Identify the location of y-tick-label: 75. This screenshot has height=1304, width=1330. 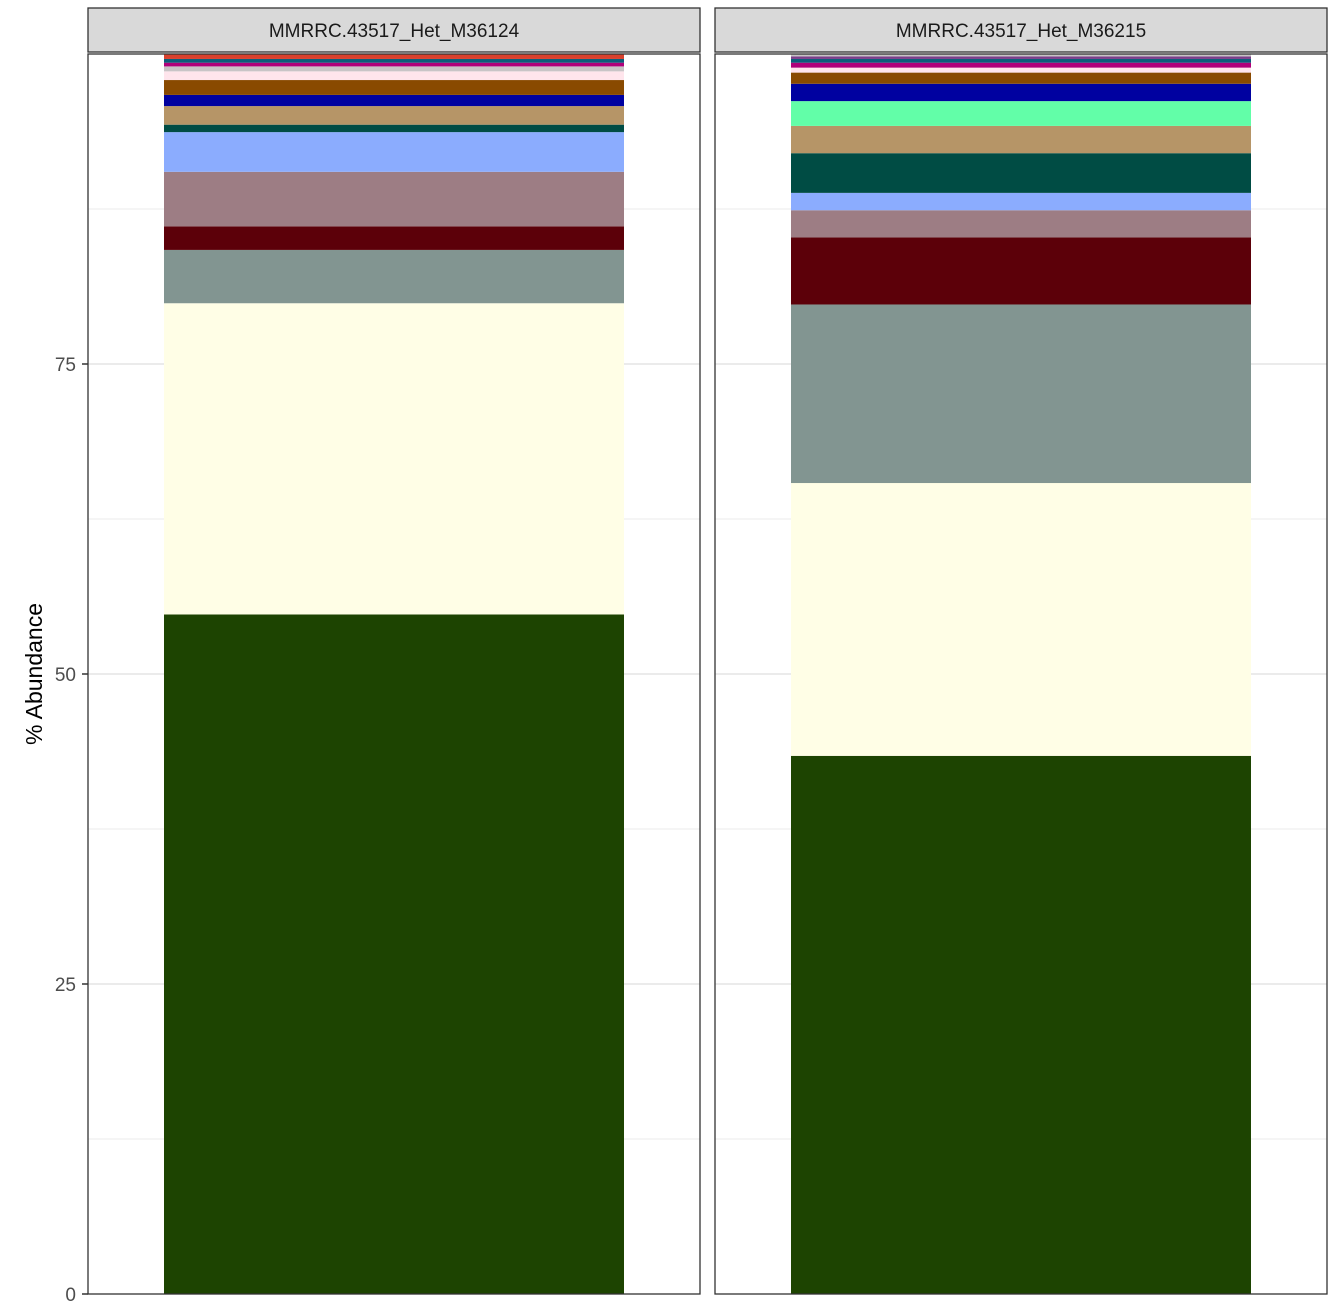
(65, 365).